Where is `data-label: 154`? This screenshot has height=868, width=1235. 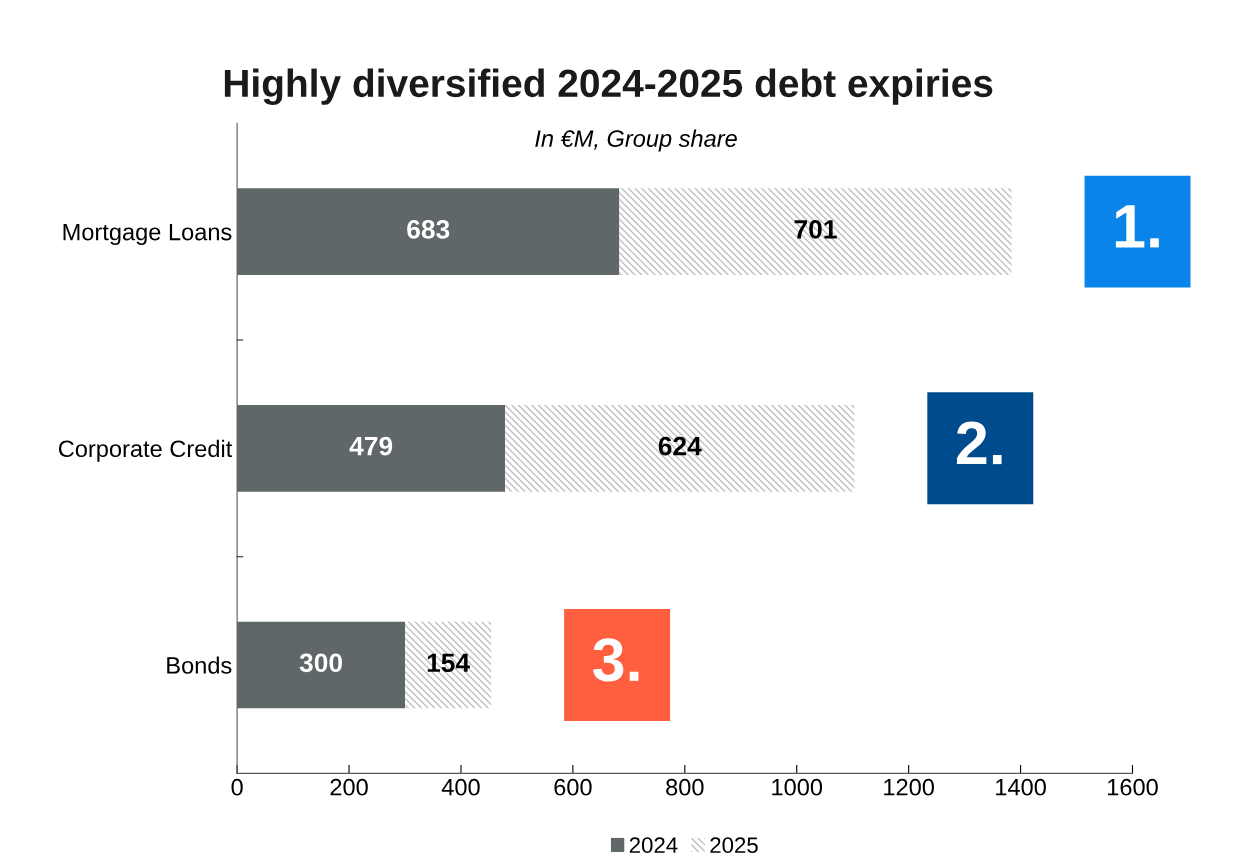
data-label: 154 is located at coordinates (448, 663).